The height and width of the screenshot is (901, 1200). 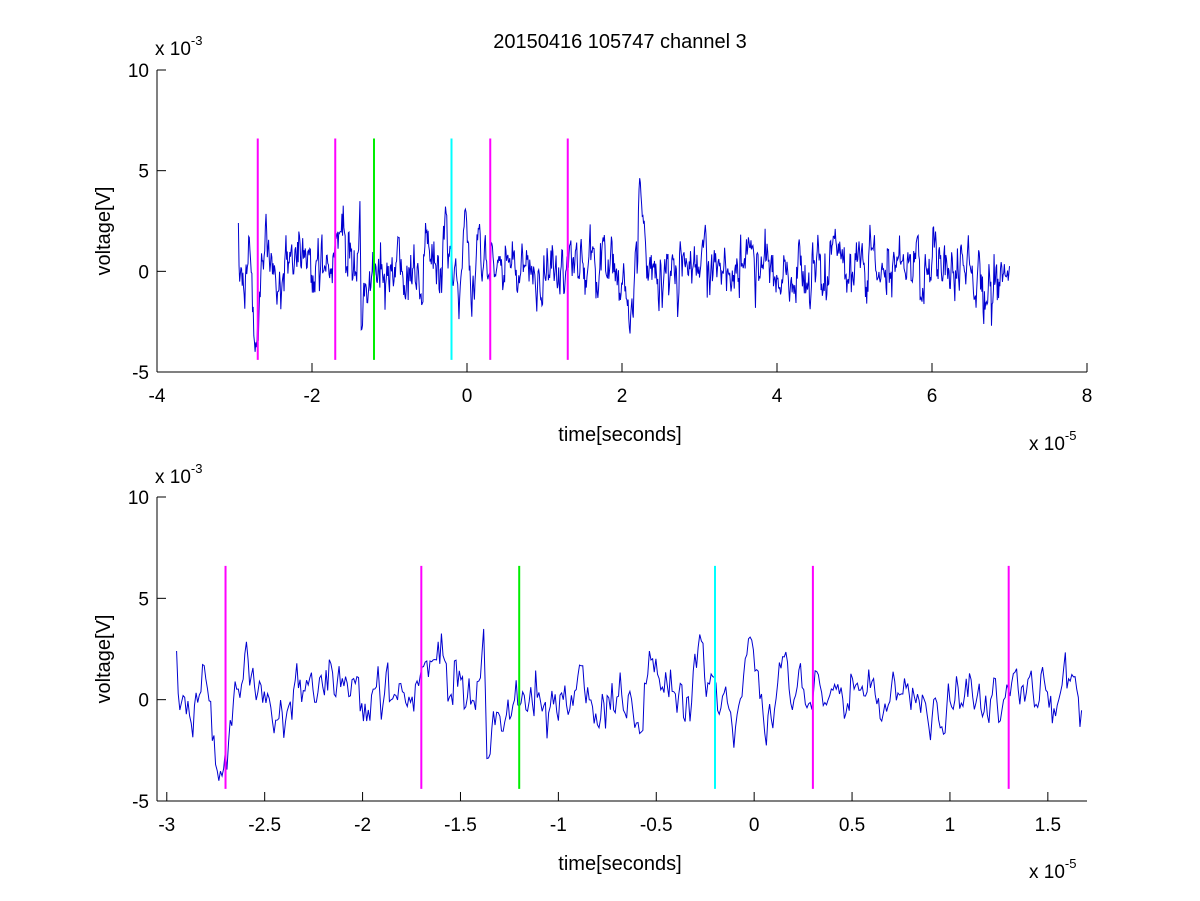 I want to click on x-tick-label: 6, so click(x=932, y=396).